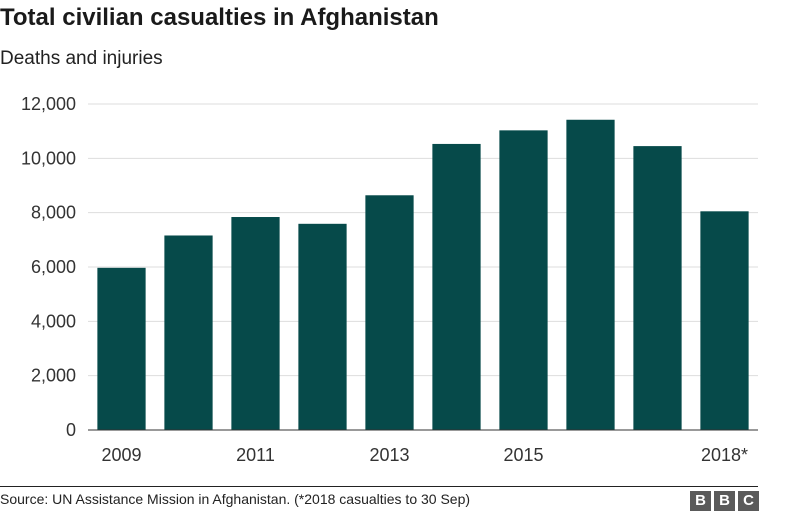  I want to click on y-tick-label: 6,000, so click(53, 267).